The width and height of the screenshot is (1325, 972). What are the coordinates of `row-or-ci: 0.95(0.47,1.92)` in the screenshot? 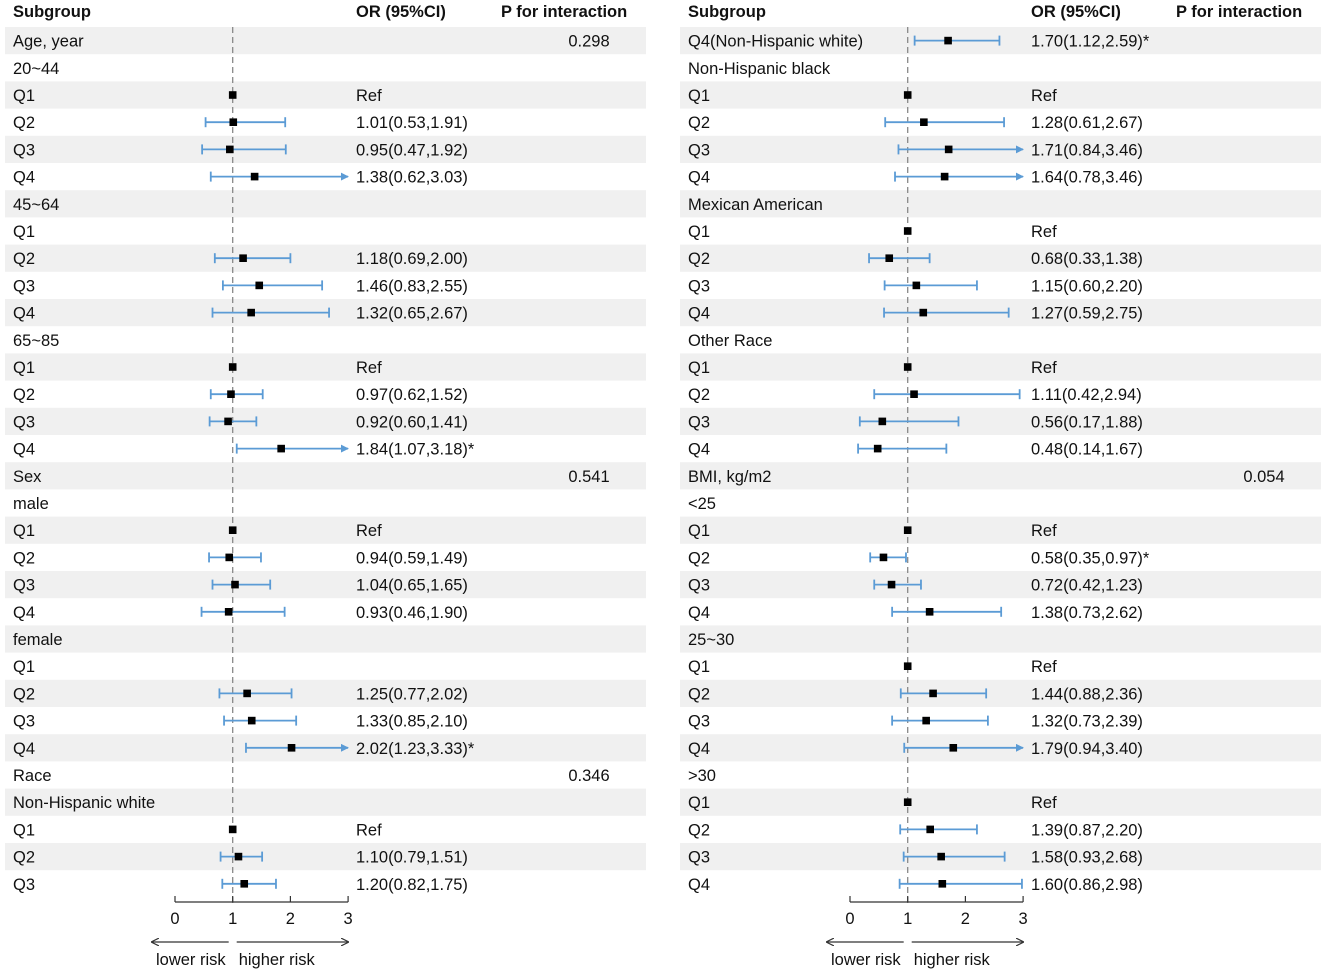 It's located at (412, 150).